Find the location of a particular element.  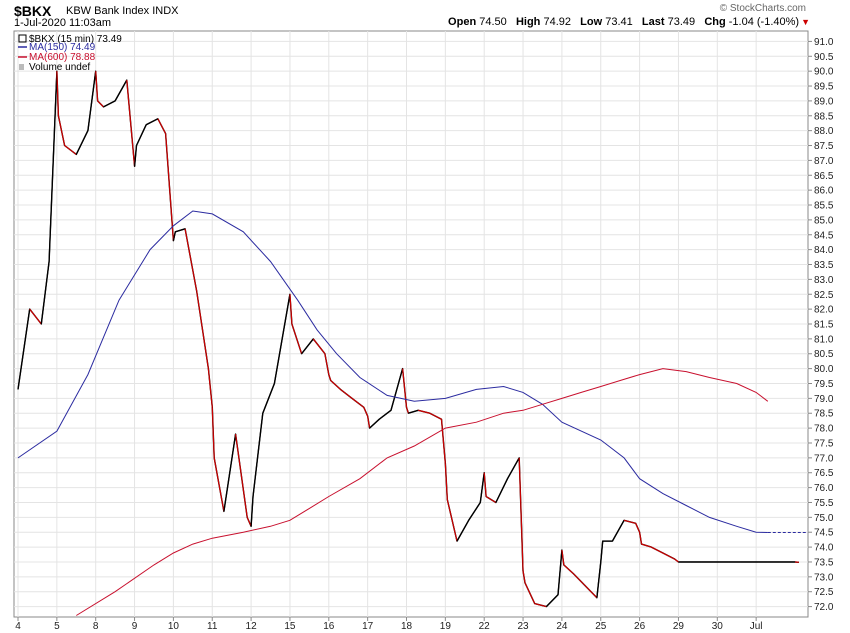

y-tick-label: 82.5 is located at coordinates (824, 295).